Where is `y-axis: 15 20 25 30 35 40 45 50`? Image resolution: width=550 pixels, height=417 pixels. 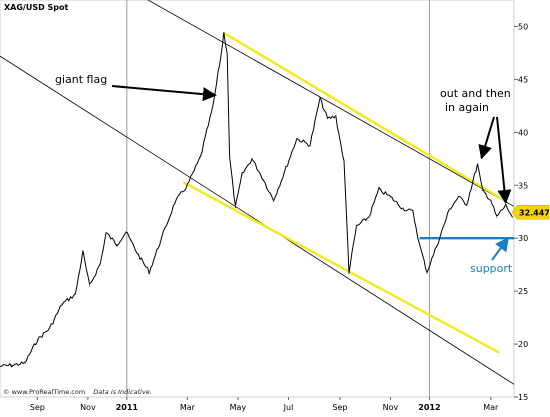 y-axis: 15 20 25 30 35 40 45 50 is located at coordinates (521, 212).